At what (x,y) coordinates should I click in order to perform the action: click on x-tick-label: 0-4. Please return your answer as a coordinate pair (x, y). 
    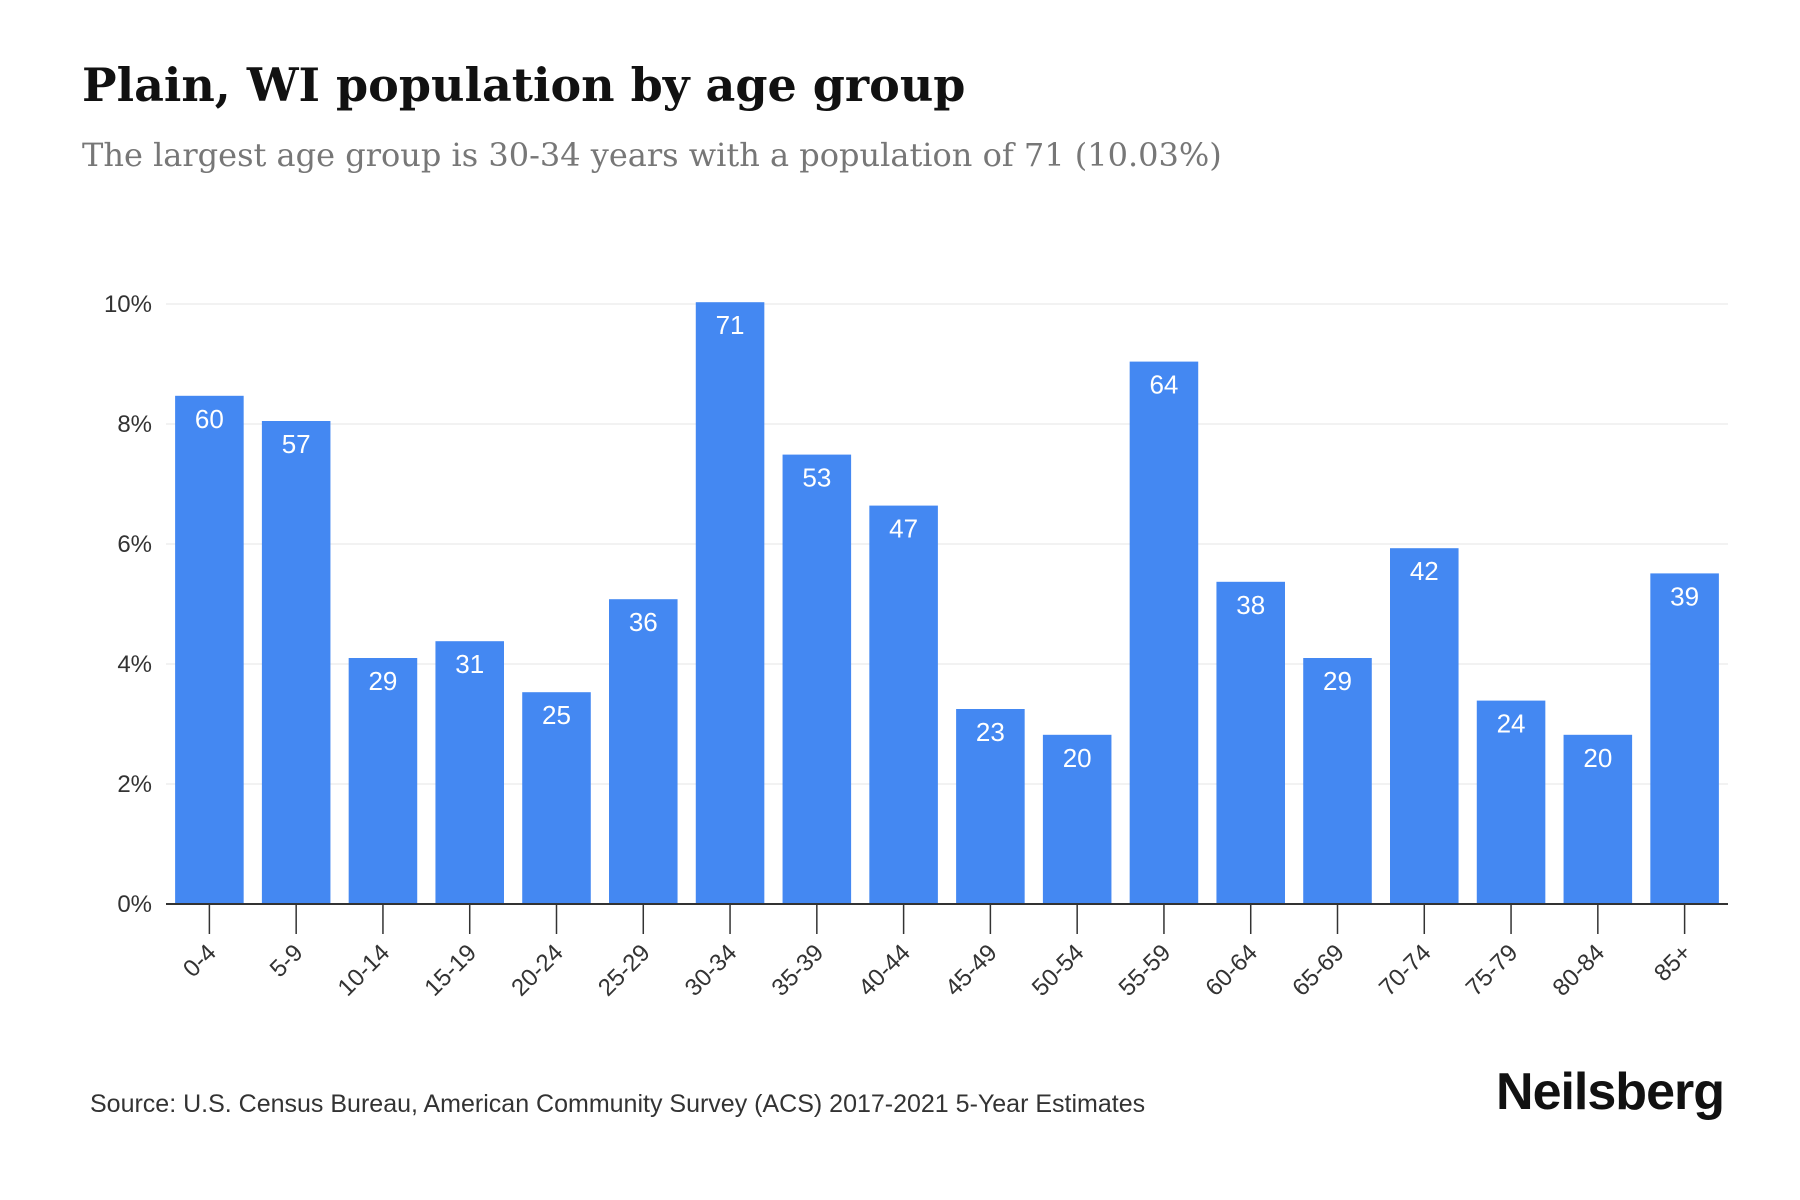
    Looking at the image, I should click on (200, 961).